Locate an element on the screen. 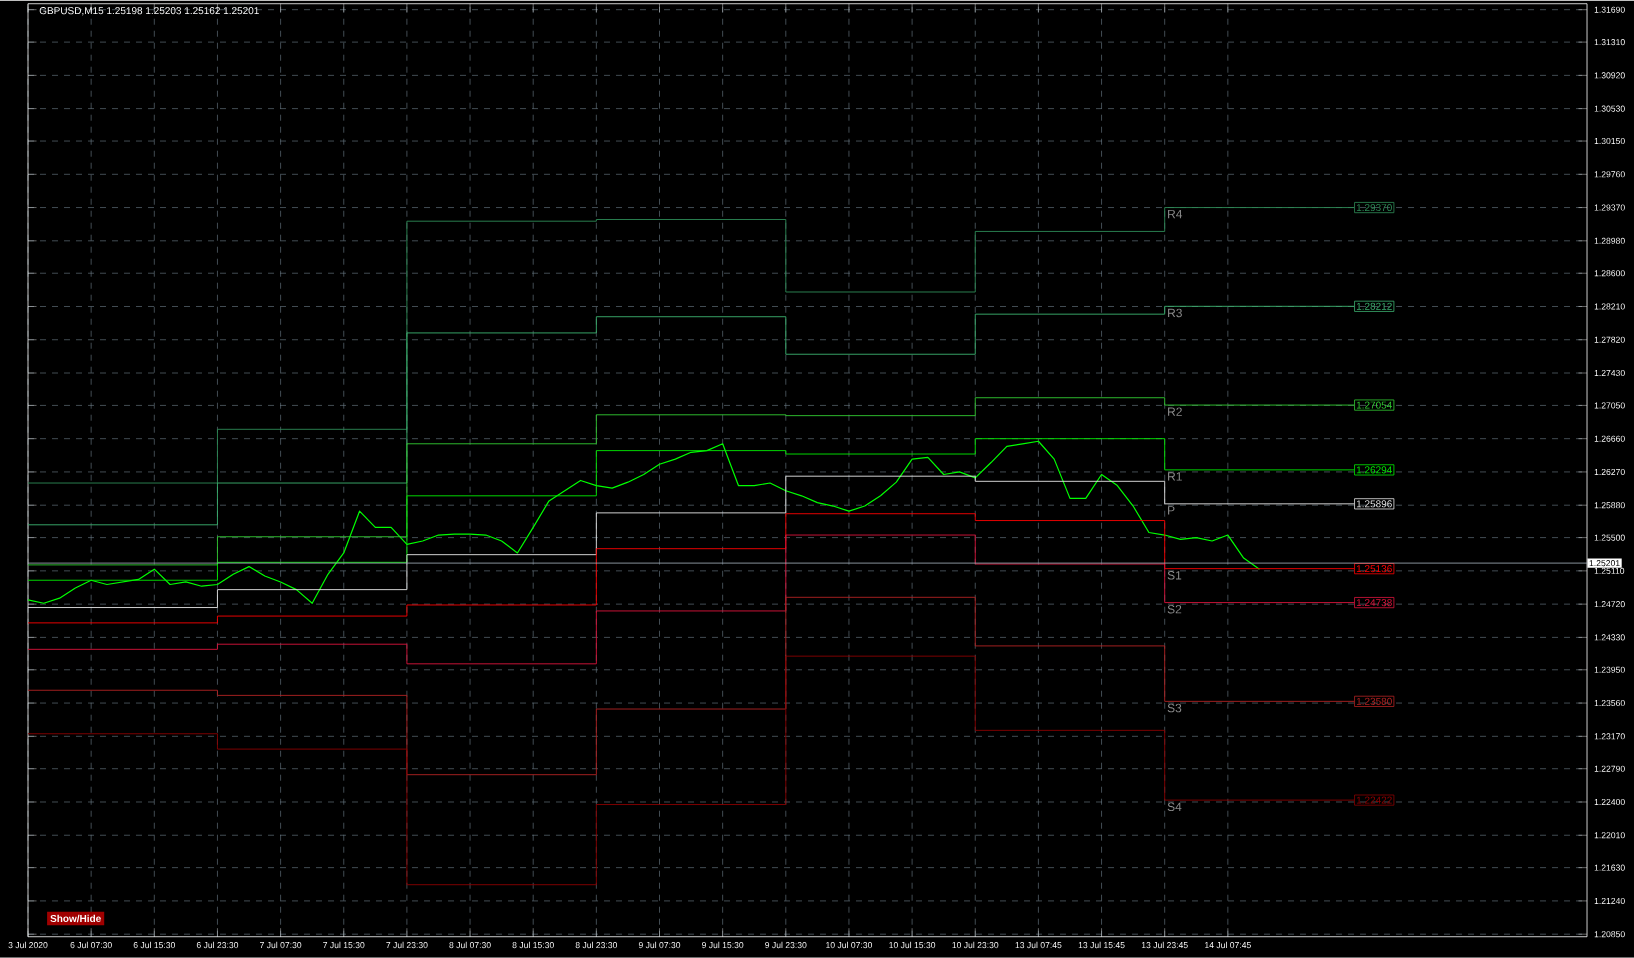 The image size is (1634, 958). x-tick-label: 13 Jul 15:45 is located at coordinates (1101, 945).